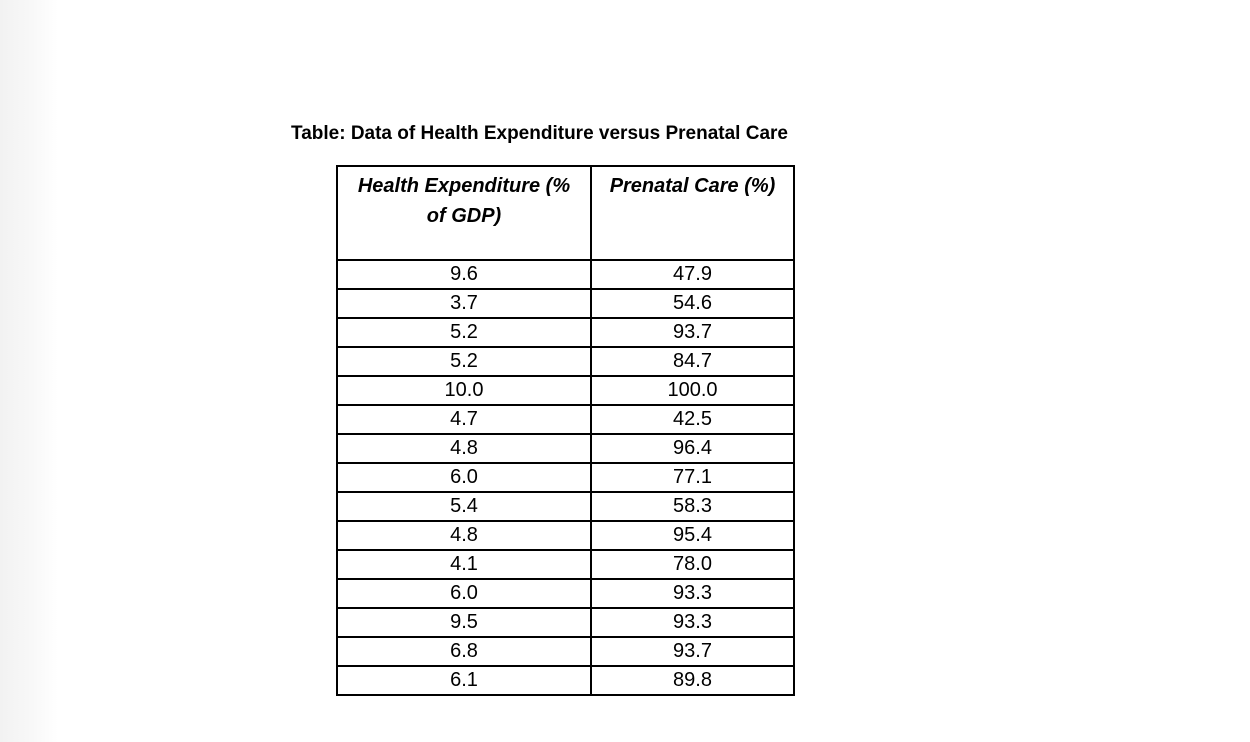 The image size is (1250, 742). What do you see at coordinates (29, 371) in the screenshot?
I see `page-edge-shade` at bounding box center [29, 371].